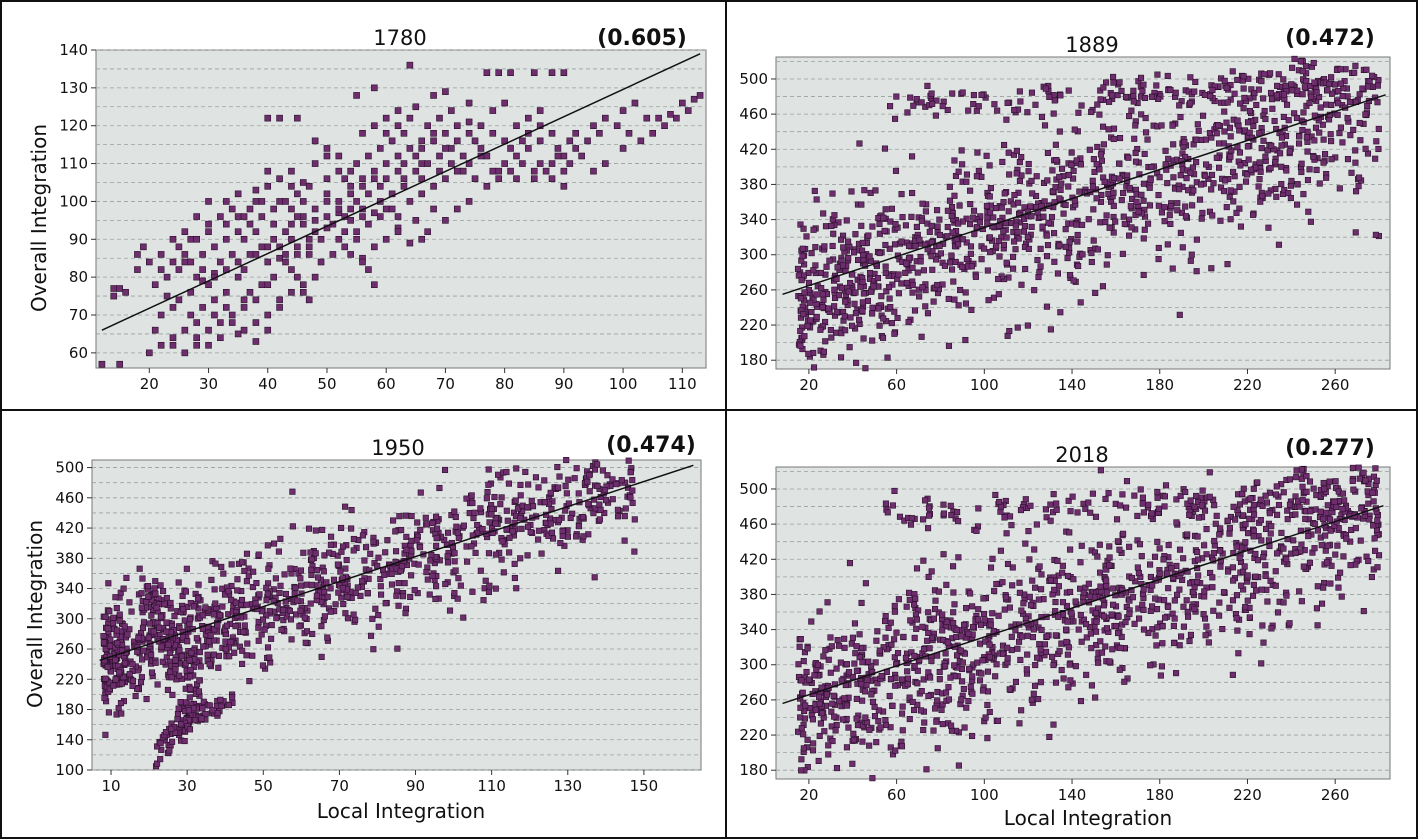 The height and width of the screenshot is (839, 1418). I want to click on y-tick-label: 340, so click(753, 220).